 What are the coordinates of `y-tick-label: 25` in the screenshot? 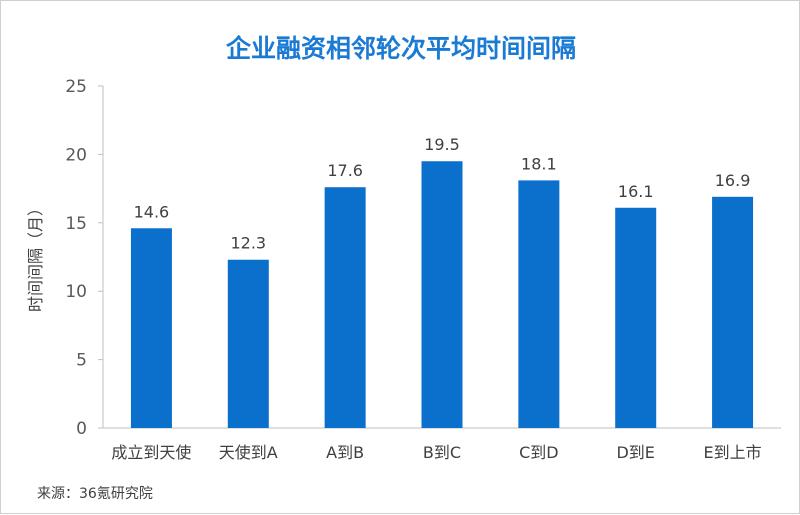 It's located at (76, 87).